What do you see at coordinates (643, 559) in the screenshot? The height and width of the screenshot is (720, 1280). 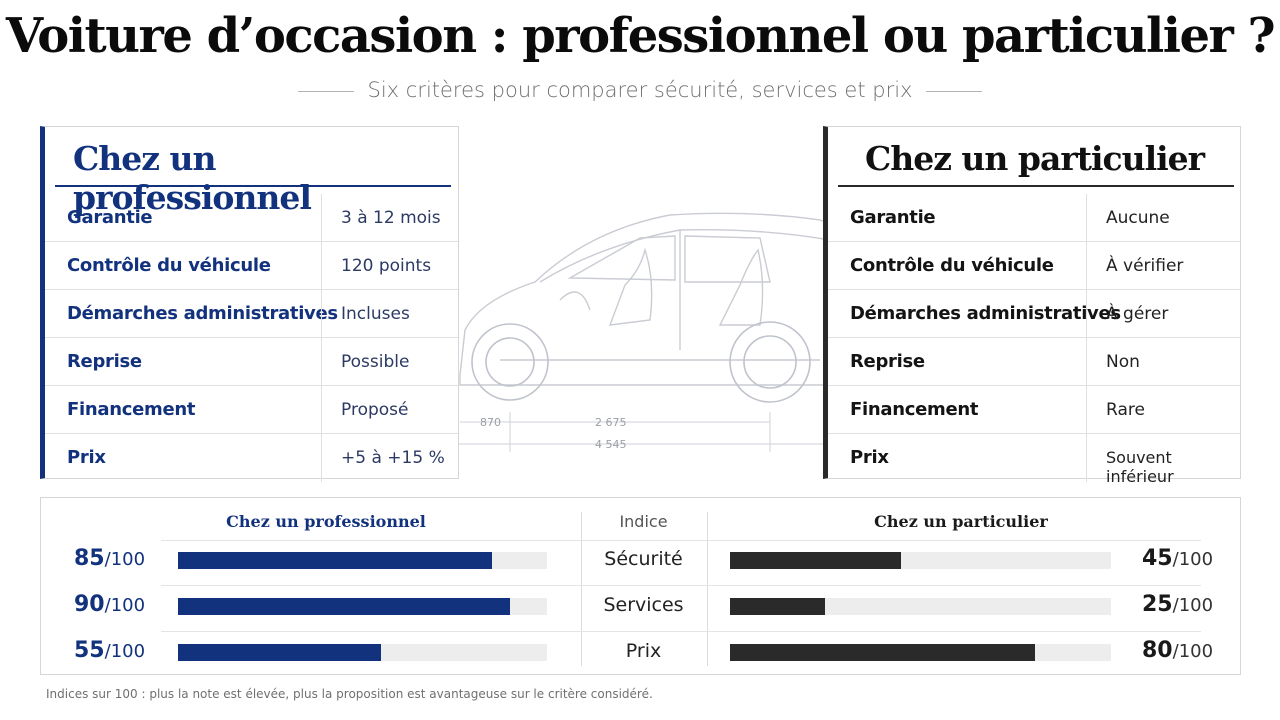 I see `criterion-label: Sécurité` at bounding box center [643, 559].